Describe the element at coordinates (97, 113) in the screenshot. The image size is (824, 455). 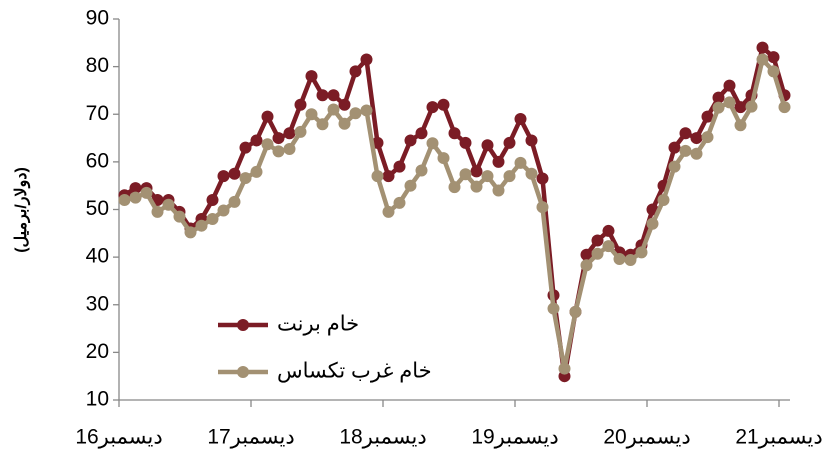
I see `y-tick-label: 70` at that location.